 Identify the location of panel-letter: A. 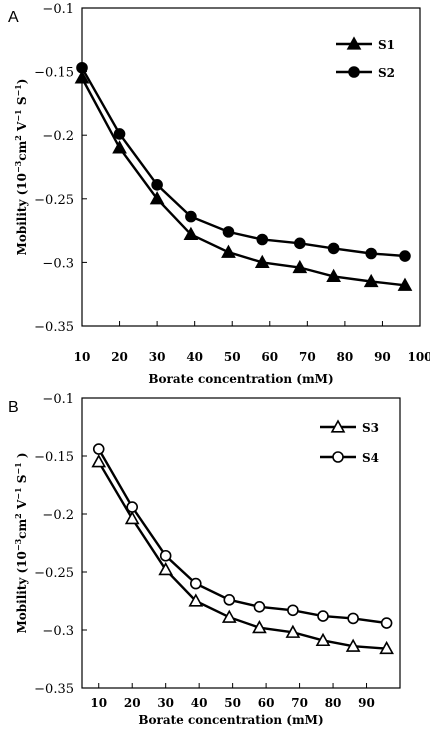
(13, 17).